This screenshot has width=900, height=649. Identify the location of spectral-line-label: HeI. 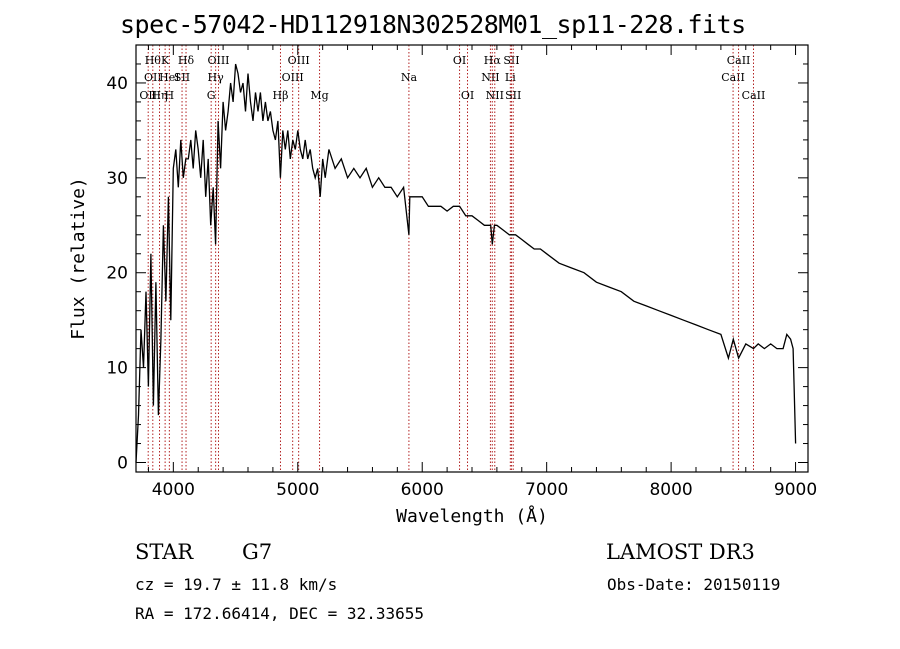
(169, 77).